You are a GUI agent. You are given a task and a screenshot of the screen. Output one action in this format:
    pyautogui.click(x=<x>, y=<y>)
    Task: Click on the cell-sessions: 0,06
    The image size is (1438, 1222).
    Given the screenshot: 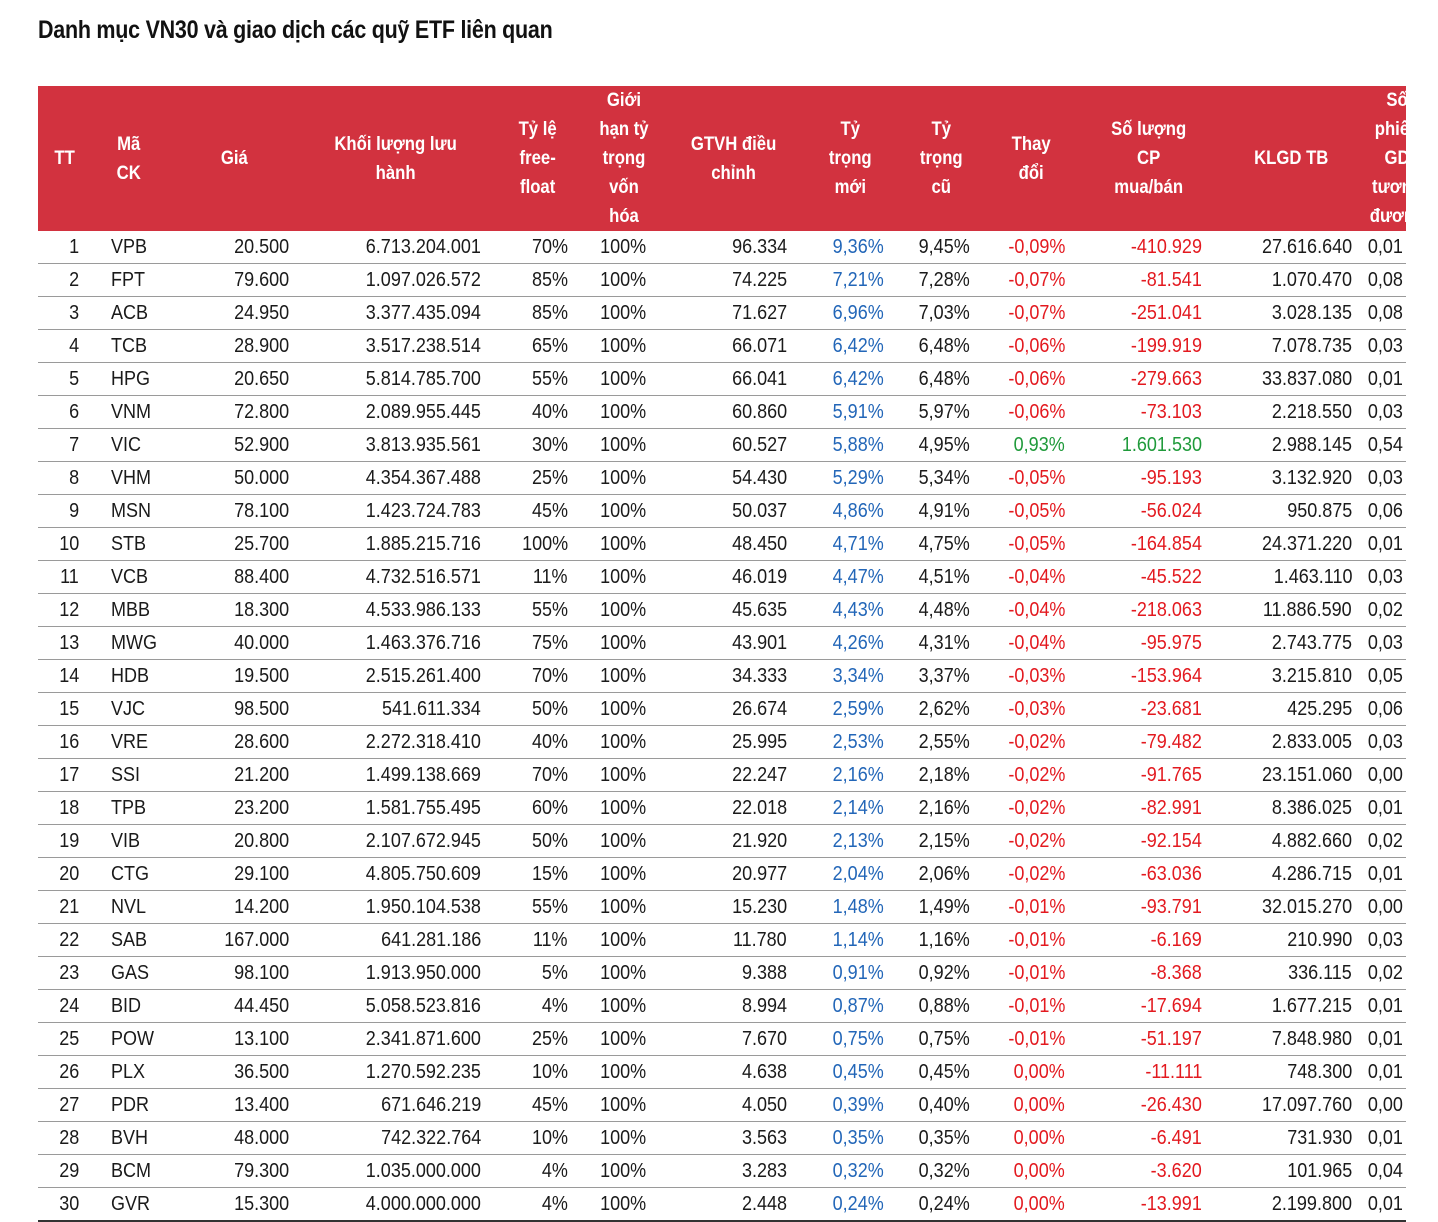 What is the action you would take?
    pyautogui.click(x=1385, y=709)
    